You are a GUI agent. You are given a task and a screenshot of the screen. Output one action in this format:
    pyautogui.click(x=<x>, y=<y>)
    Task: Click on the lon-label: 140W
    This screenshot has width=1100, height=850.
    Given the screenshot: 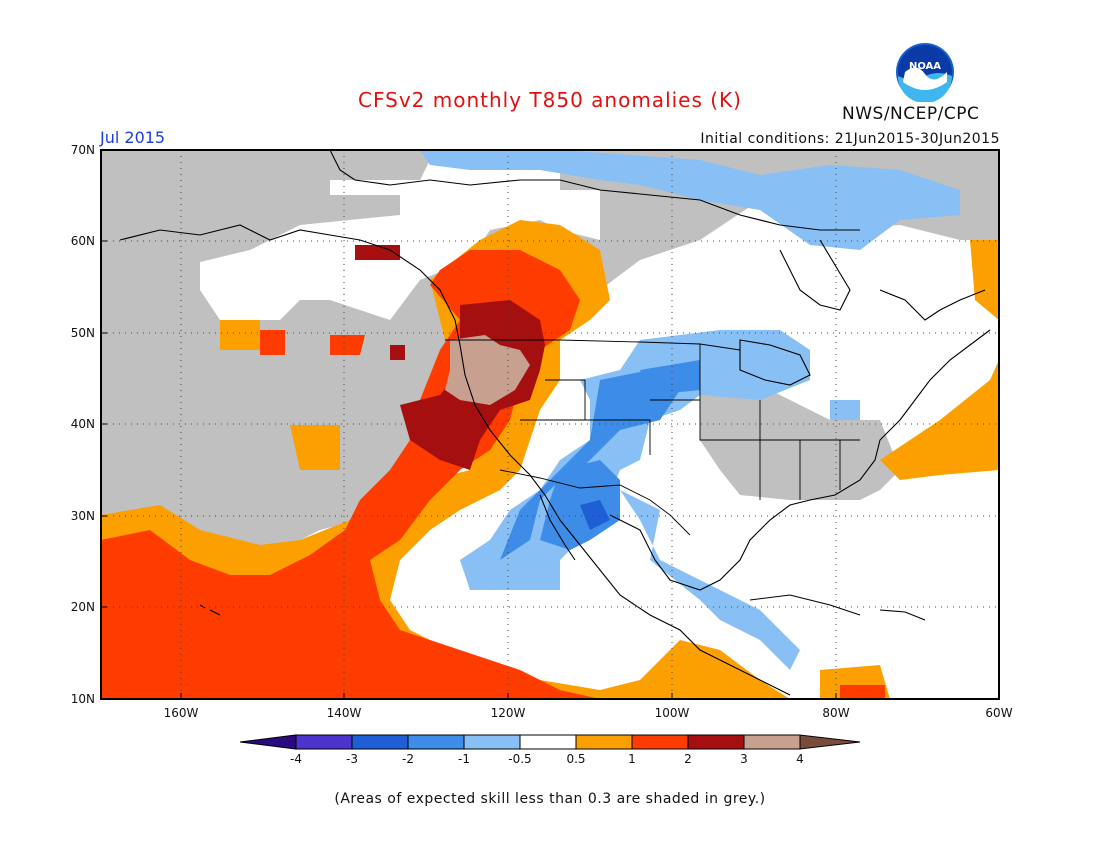 What is the action you would take?
    pyautogui.click(x=344, y=713)
    